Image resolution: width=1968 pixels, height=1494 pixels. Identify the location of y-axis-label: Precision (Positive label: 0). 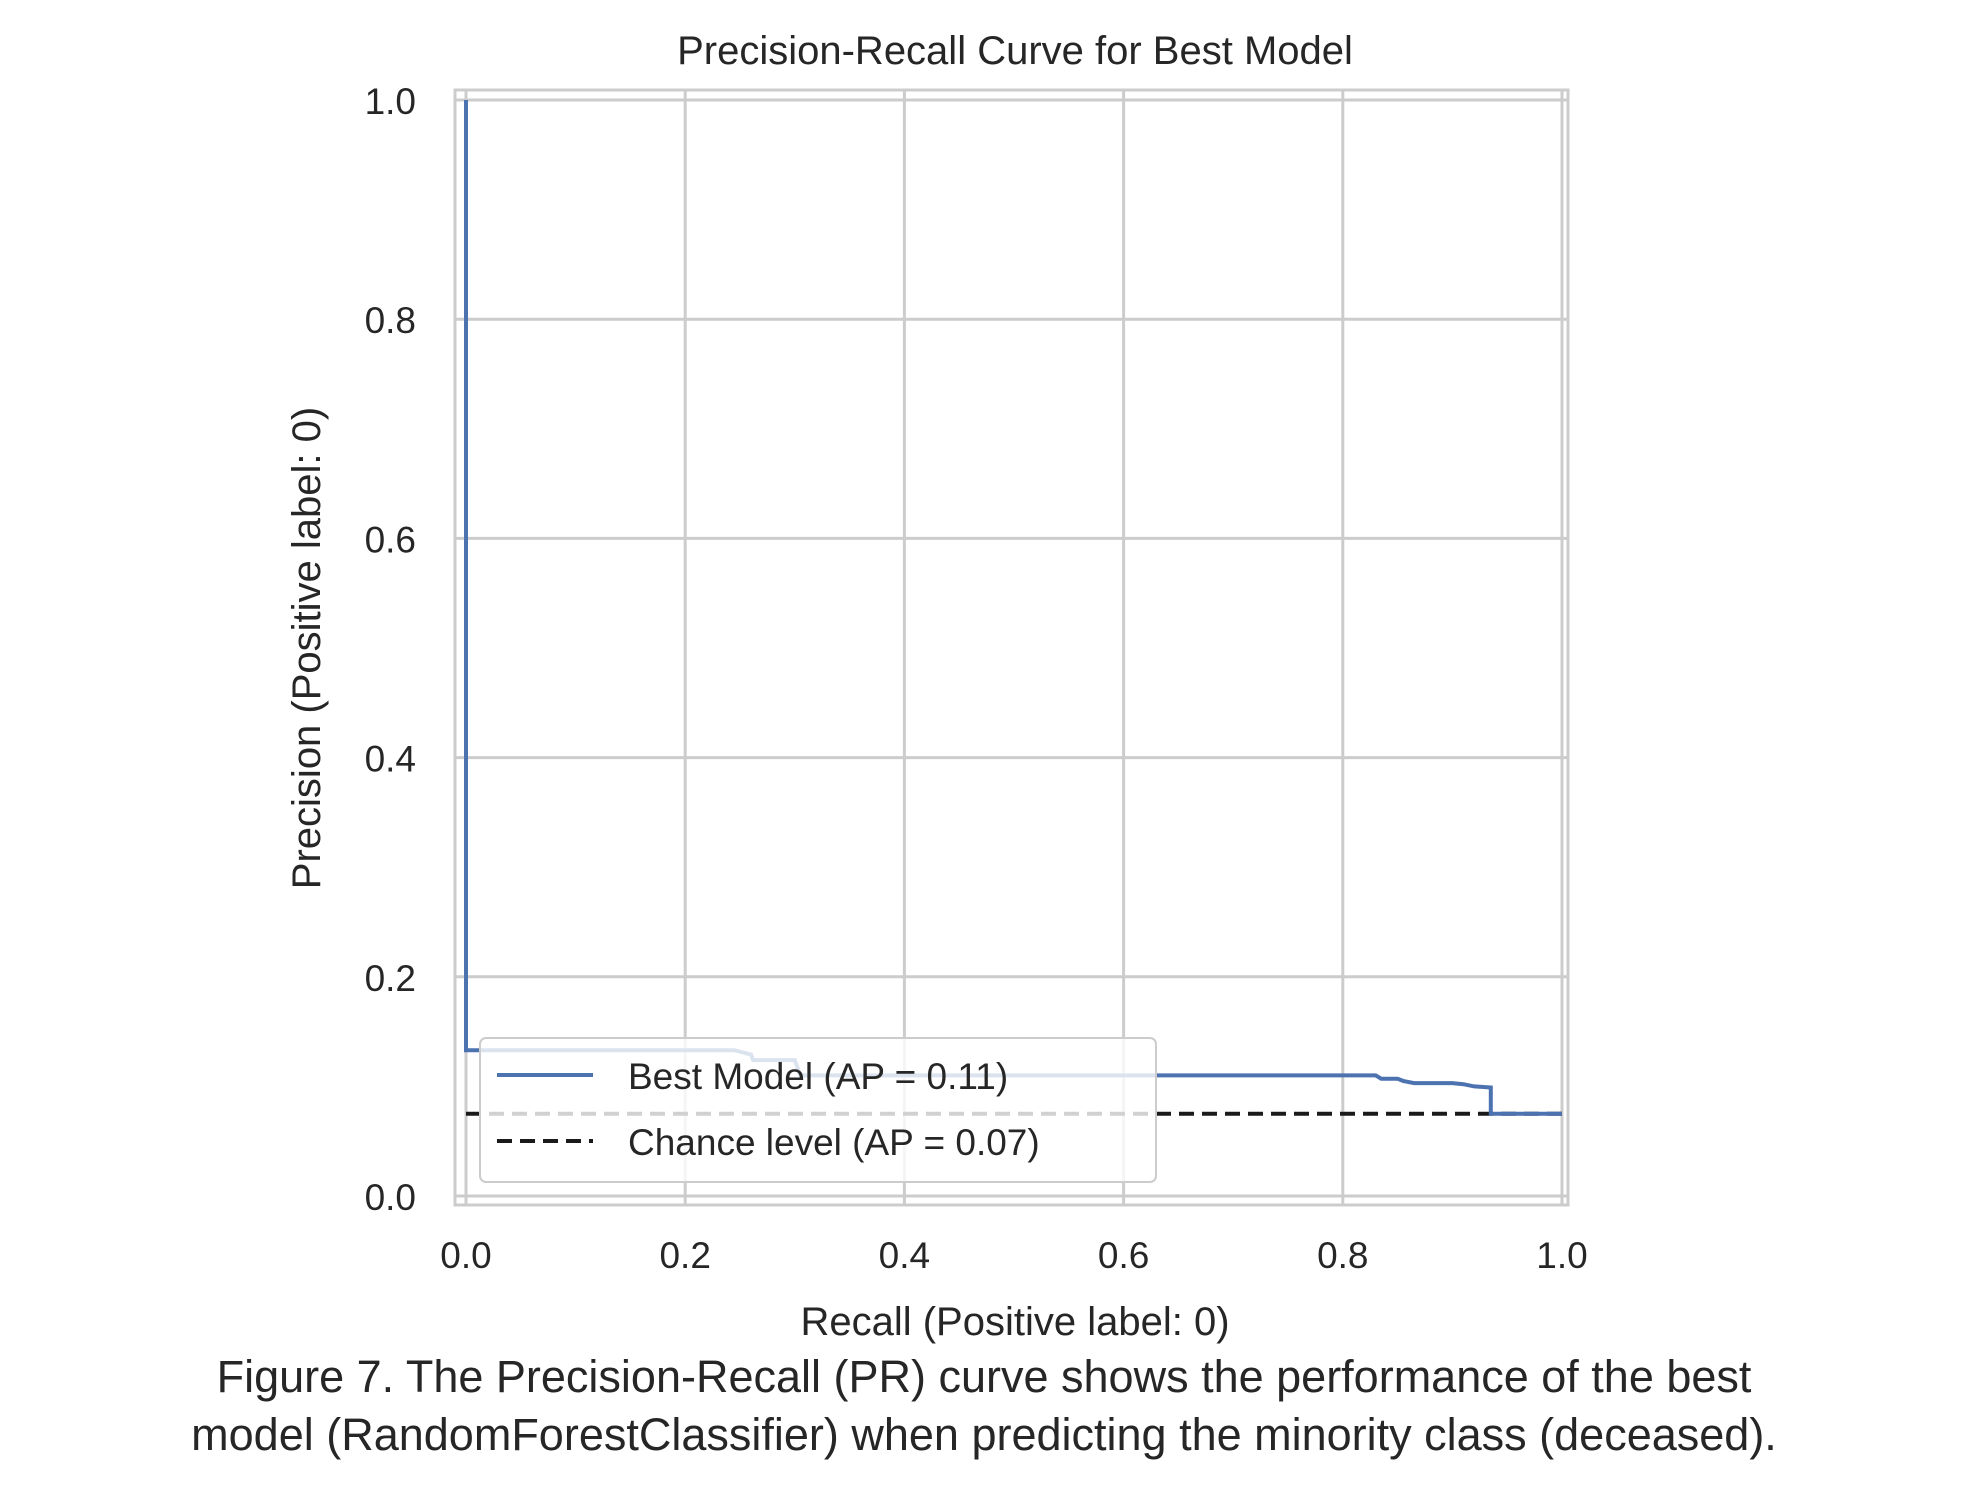
(307, 648).